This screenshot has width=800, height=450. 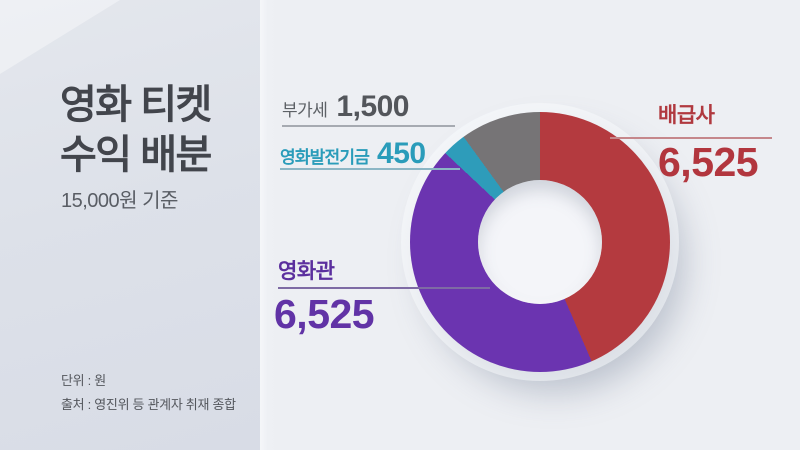 What do you see at coordinates (372, 106) in the screenshot?
I see `callout-vat-value: 1,500` at bounding box center [372, 106].